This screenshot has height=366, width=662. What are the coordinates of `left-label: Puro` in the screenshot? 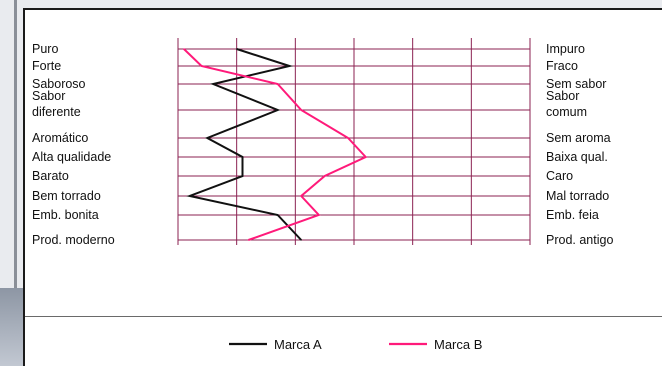 It's located at (45, 49).